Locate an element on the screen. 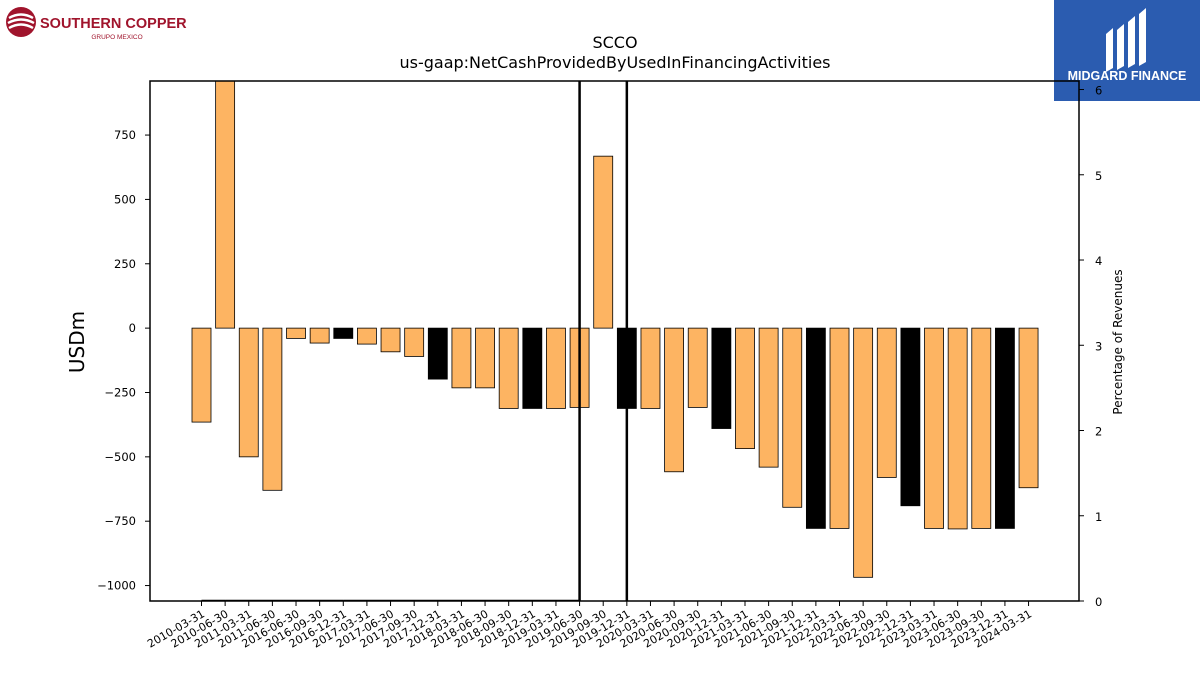 The height and width of the screenshot is (675, 1200). y2-tick-label: 6 is located at coordinates (1098, 91).